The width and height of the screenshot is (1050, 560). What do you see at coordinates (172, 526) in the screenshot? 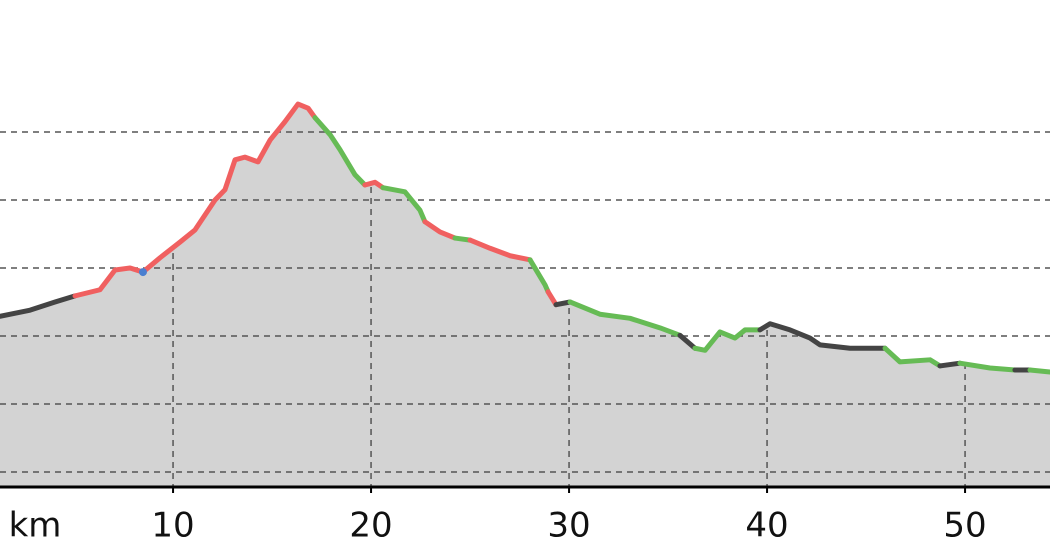
I see `x-tick-label: 10` at bounding box center [172, 526].